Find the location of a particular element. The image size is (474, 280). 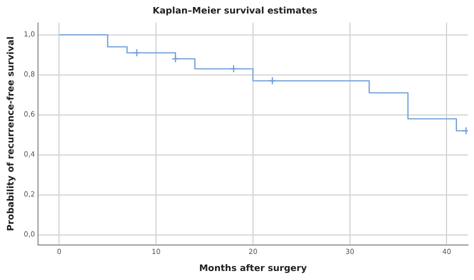

chart-title: Kaplan–Meier survival estimates is located at coordinates (235, 11).